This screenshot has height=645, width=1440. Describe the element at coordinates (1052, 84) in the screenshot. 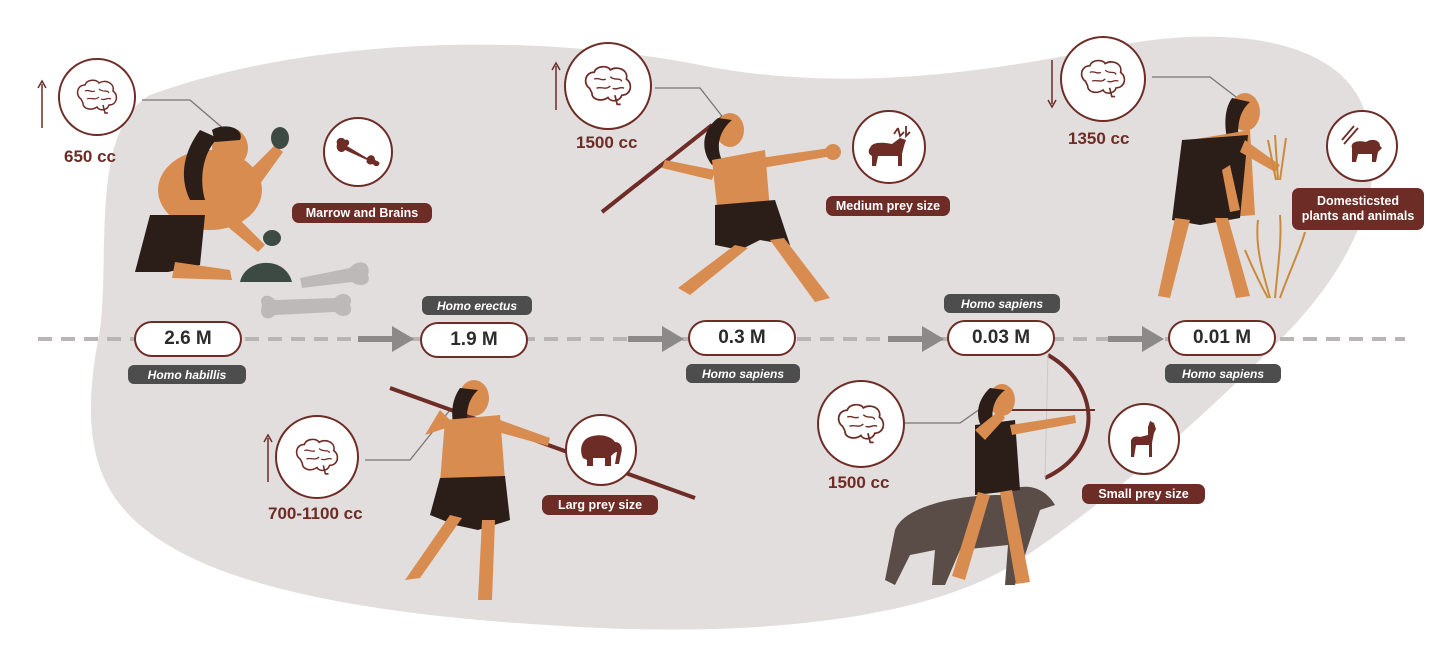

I see `arrow-down-icon` at that location.